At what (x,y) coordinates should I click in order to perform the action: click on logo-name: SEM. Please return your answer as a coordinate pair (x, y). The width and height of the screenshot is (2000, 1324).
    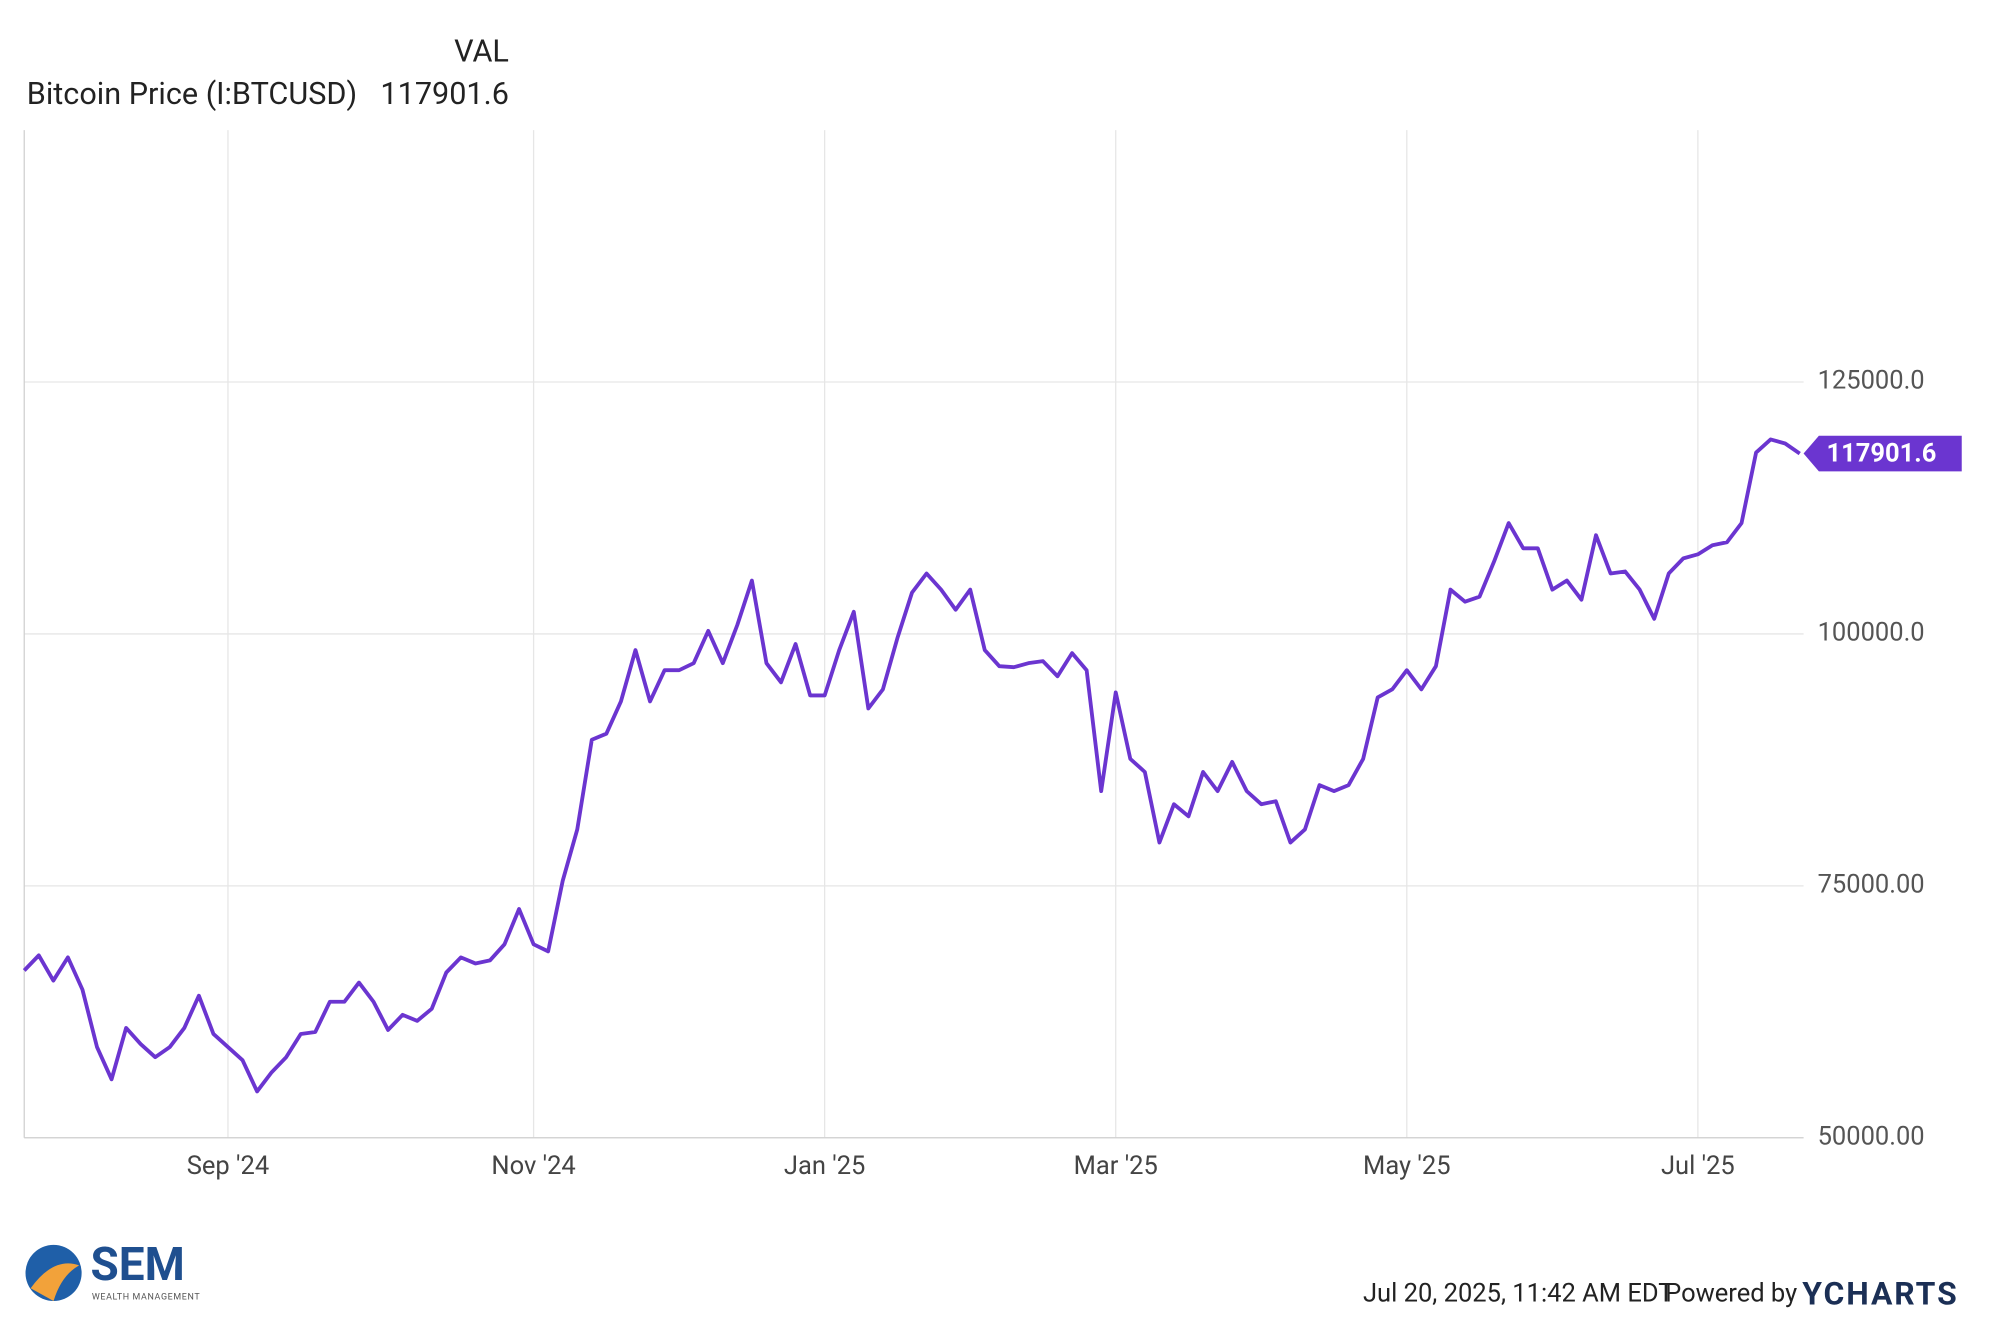
    Looking at the image, I should click on (138, 1265).